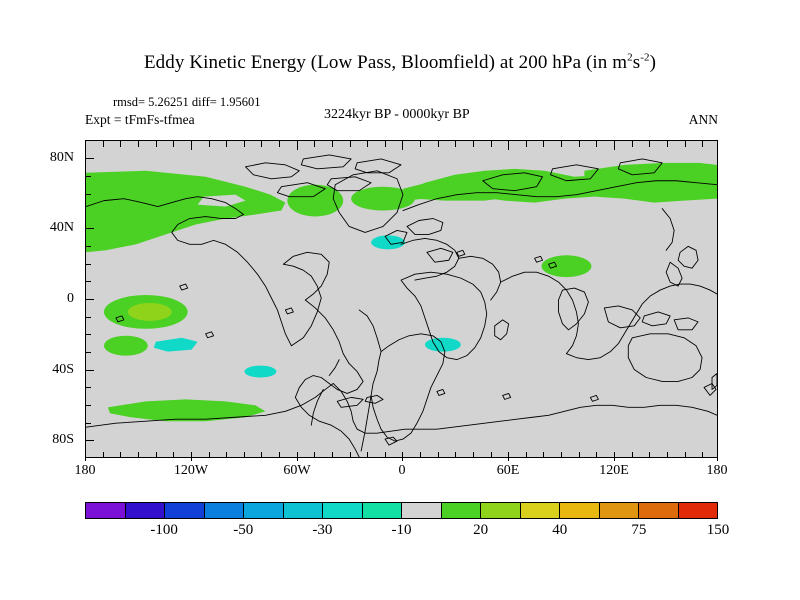 This screenshot has height=600, width=800. I want to click on region-south-pacific-cyan, so click(175, 344).